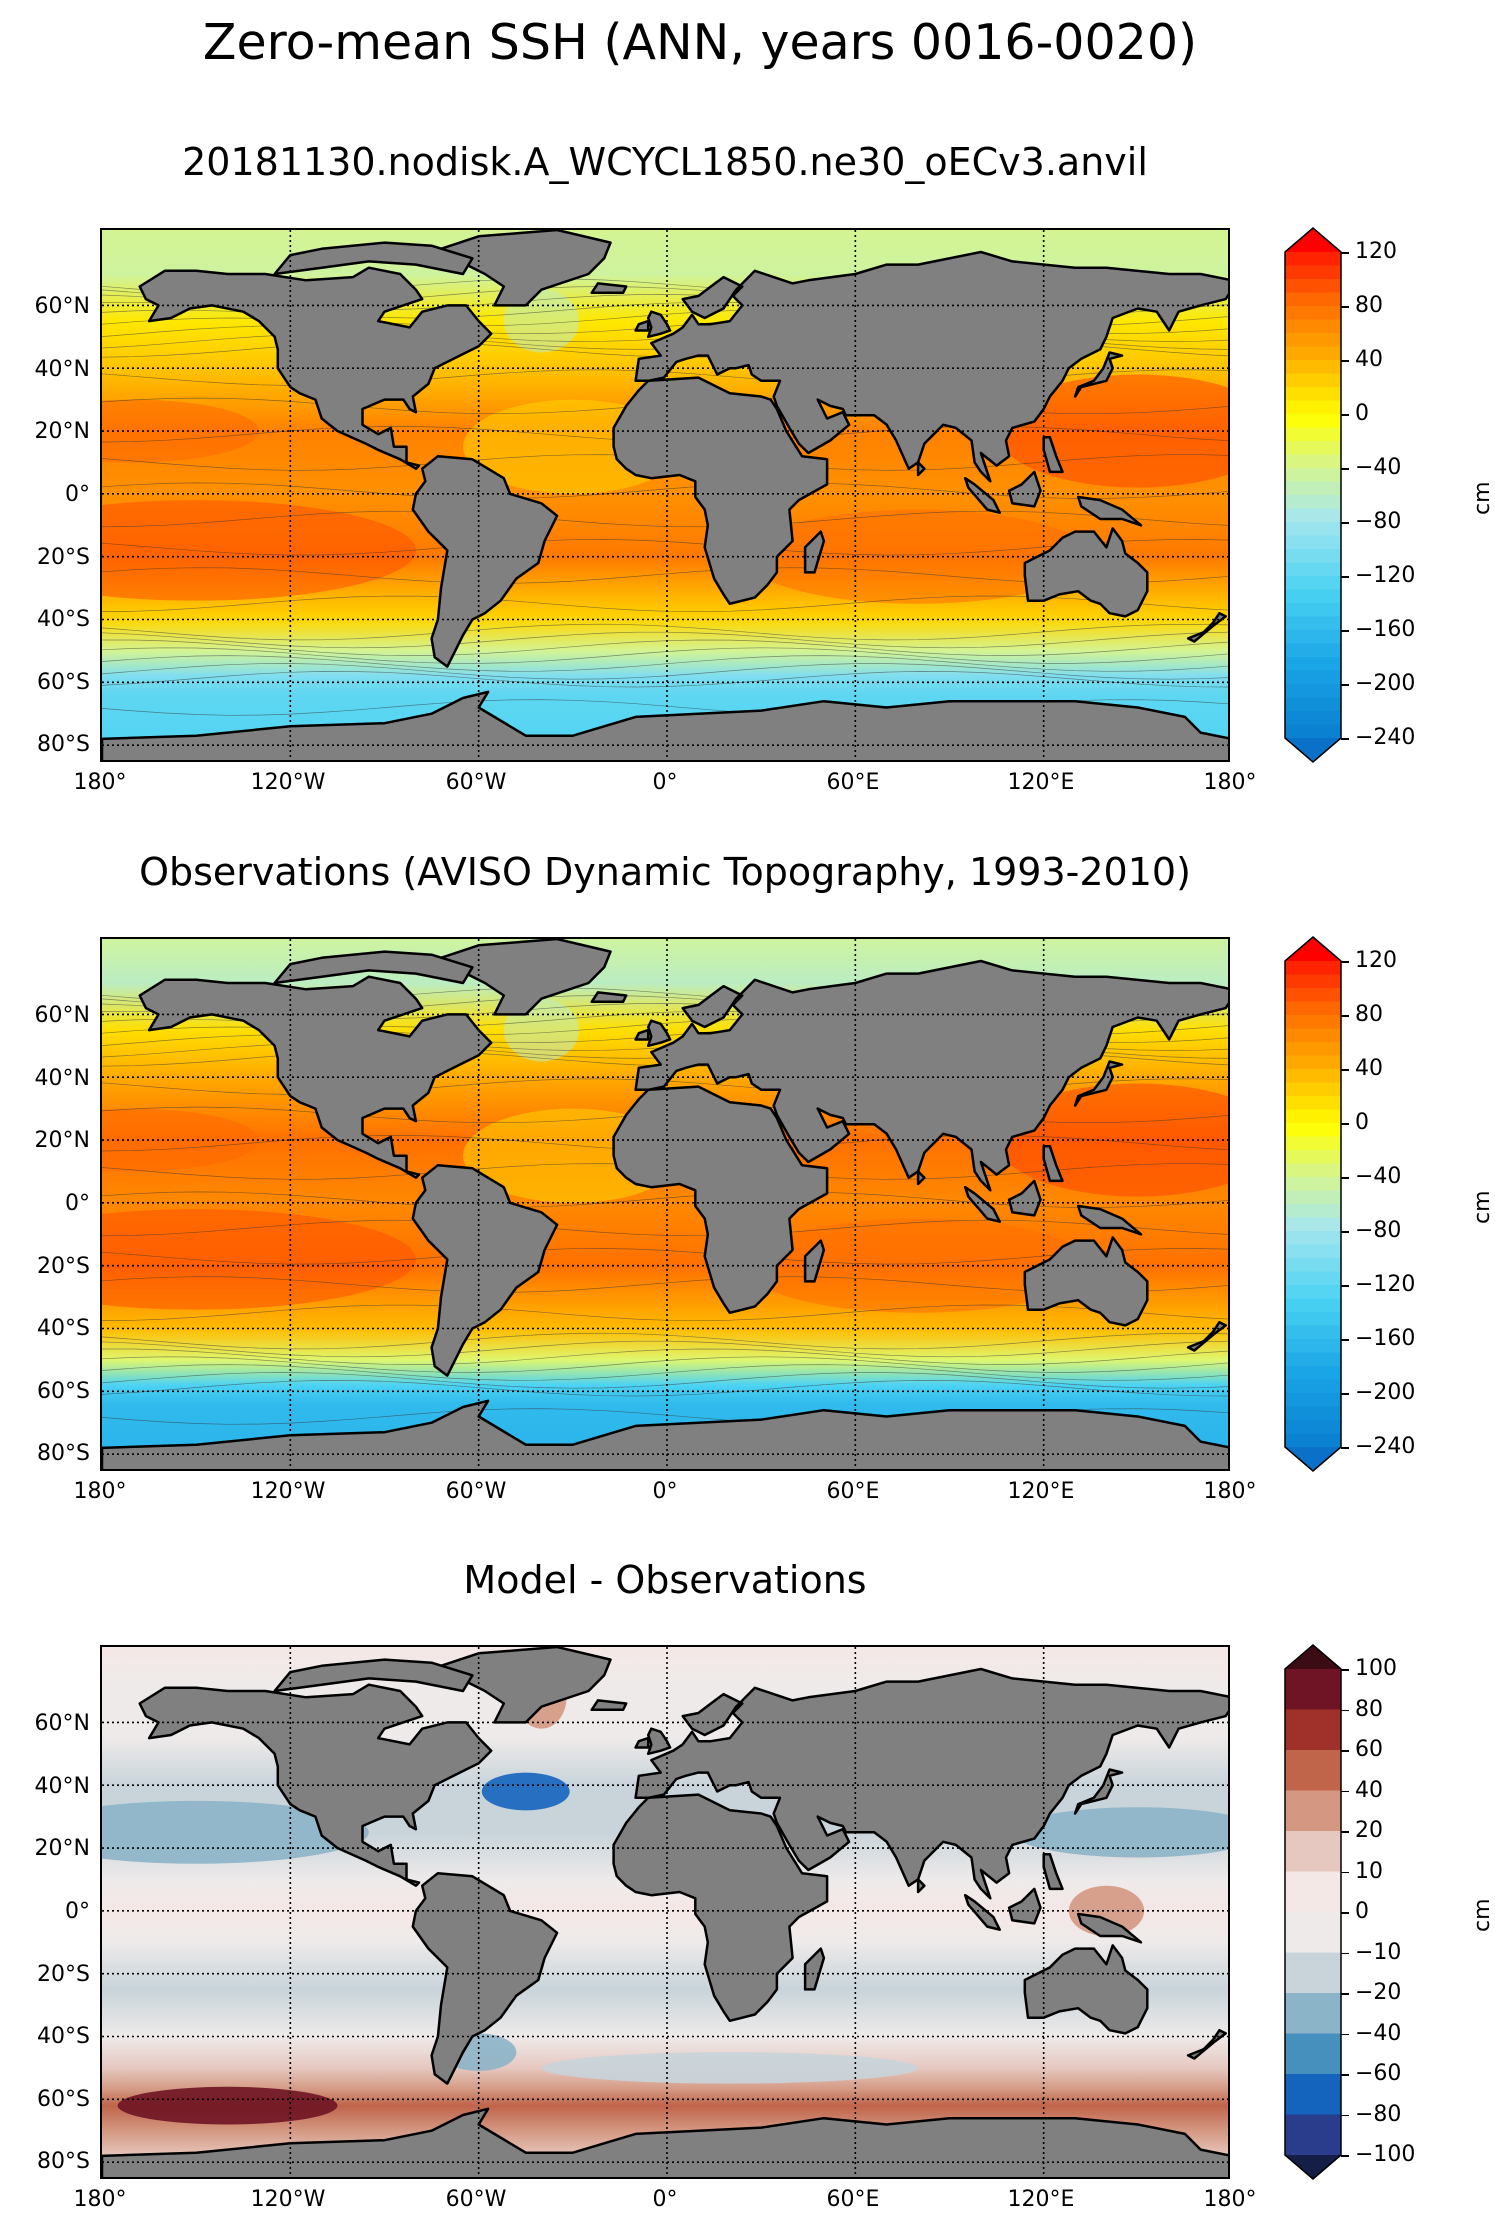  Describe the element at coordinates (1041, 1491) in the screenshot. I see `longitude-tick-label: 120°E` at that location.